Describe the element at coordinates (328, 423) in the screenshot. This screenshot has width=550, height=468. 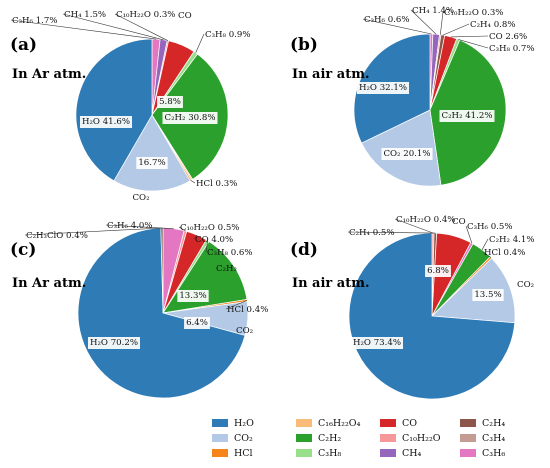
I see `legend-item-c16h22o4: C₁₆H₂₂O₄` at that location.